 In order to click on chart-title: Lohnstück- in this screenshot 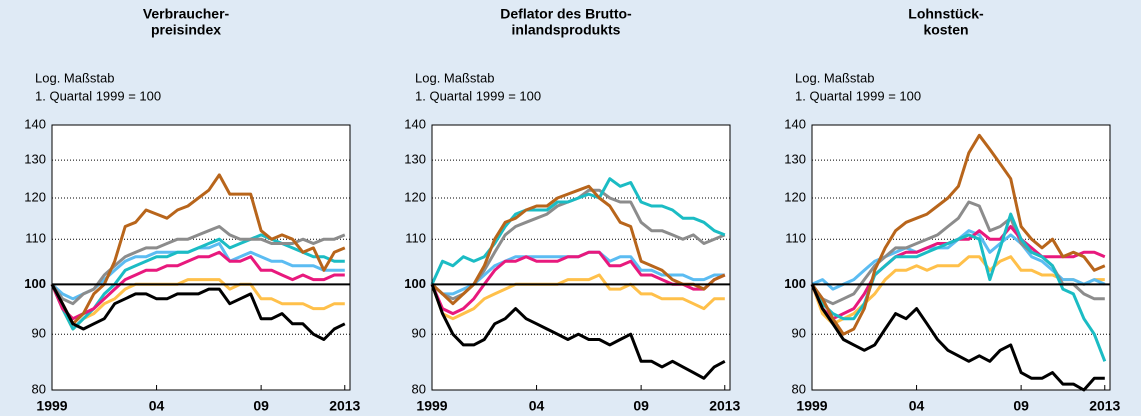, I will do `click(946, 14)`.